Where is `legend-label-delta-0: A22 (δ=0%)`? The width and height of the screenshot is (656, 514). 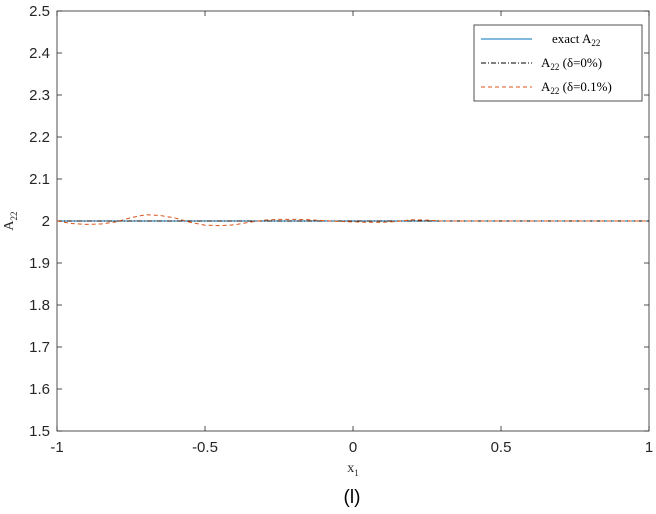
legend-label-delta-0: A22 (δ=0%) is located at coordinates (571, 63).